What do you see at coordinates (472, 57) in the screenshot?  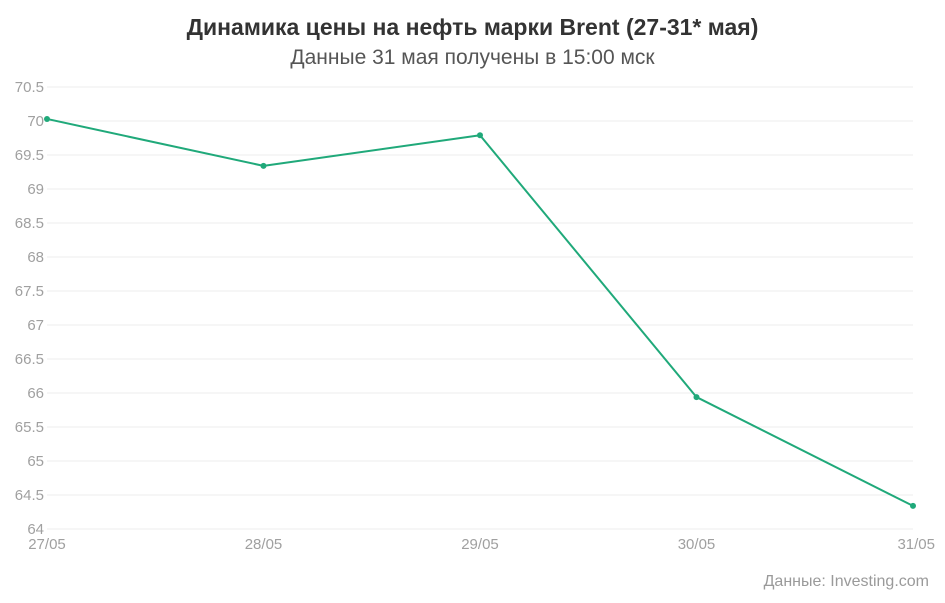 I see `chart-subtitle: Данные 31 мая получены в 15:00 мск` at bounding box center [472, 57].